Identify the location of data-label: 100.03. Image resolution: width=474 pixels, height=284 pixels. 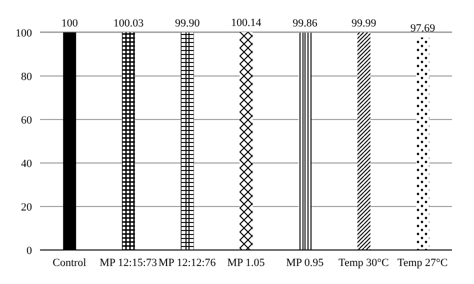
(128, 23).